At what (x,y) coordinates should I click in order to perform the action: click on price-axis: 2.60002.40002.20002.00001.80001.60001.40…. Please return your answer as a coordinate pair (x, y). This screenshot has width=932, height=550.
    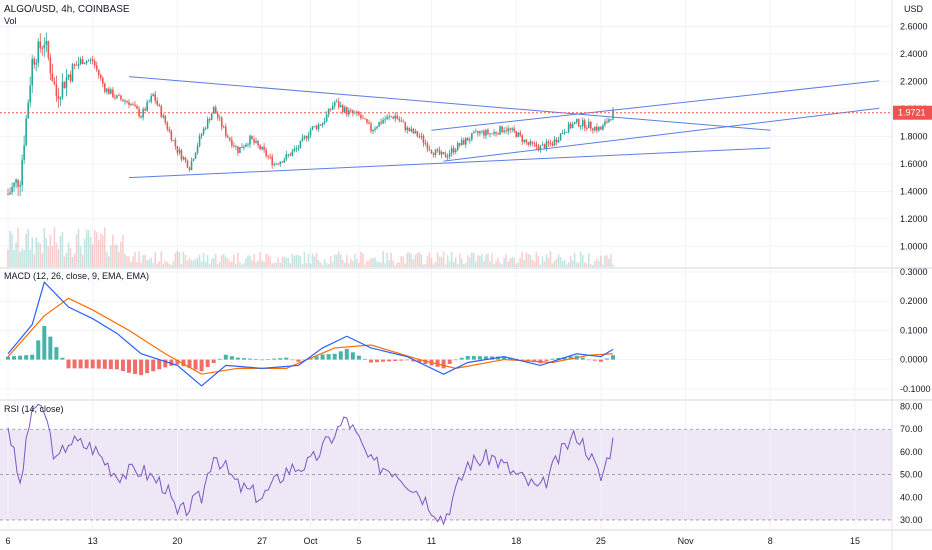
    Looking at the image, I should click on (914, 136).